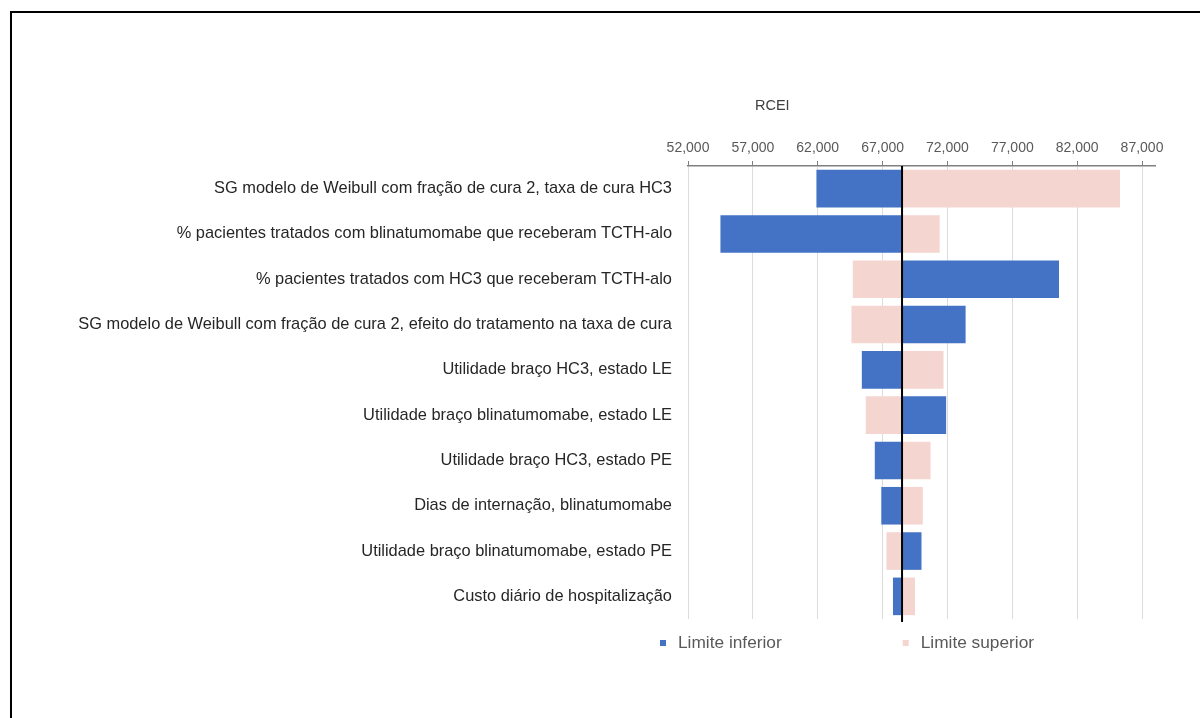 This screenshot has height=718, width=1200. What do you see at coordinates (543, 504) in the screenshot?
I see `y-tick-label: Dias de internação, blinatumomabe` at bounding box center [543, 504].